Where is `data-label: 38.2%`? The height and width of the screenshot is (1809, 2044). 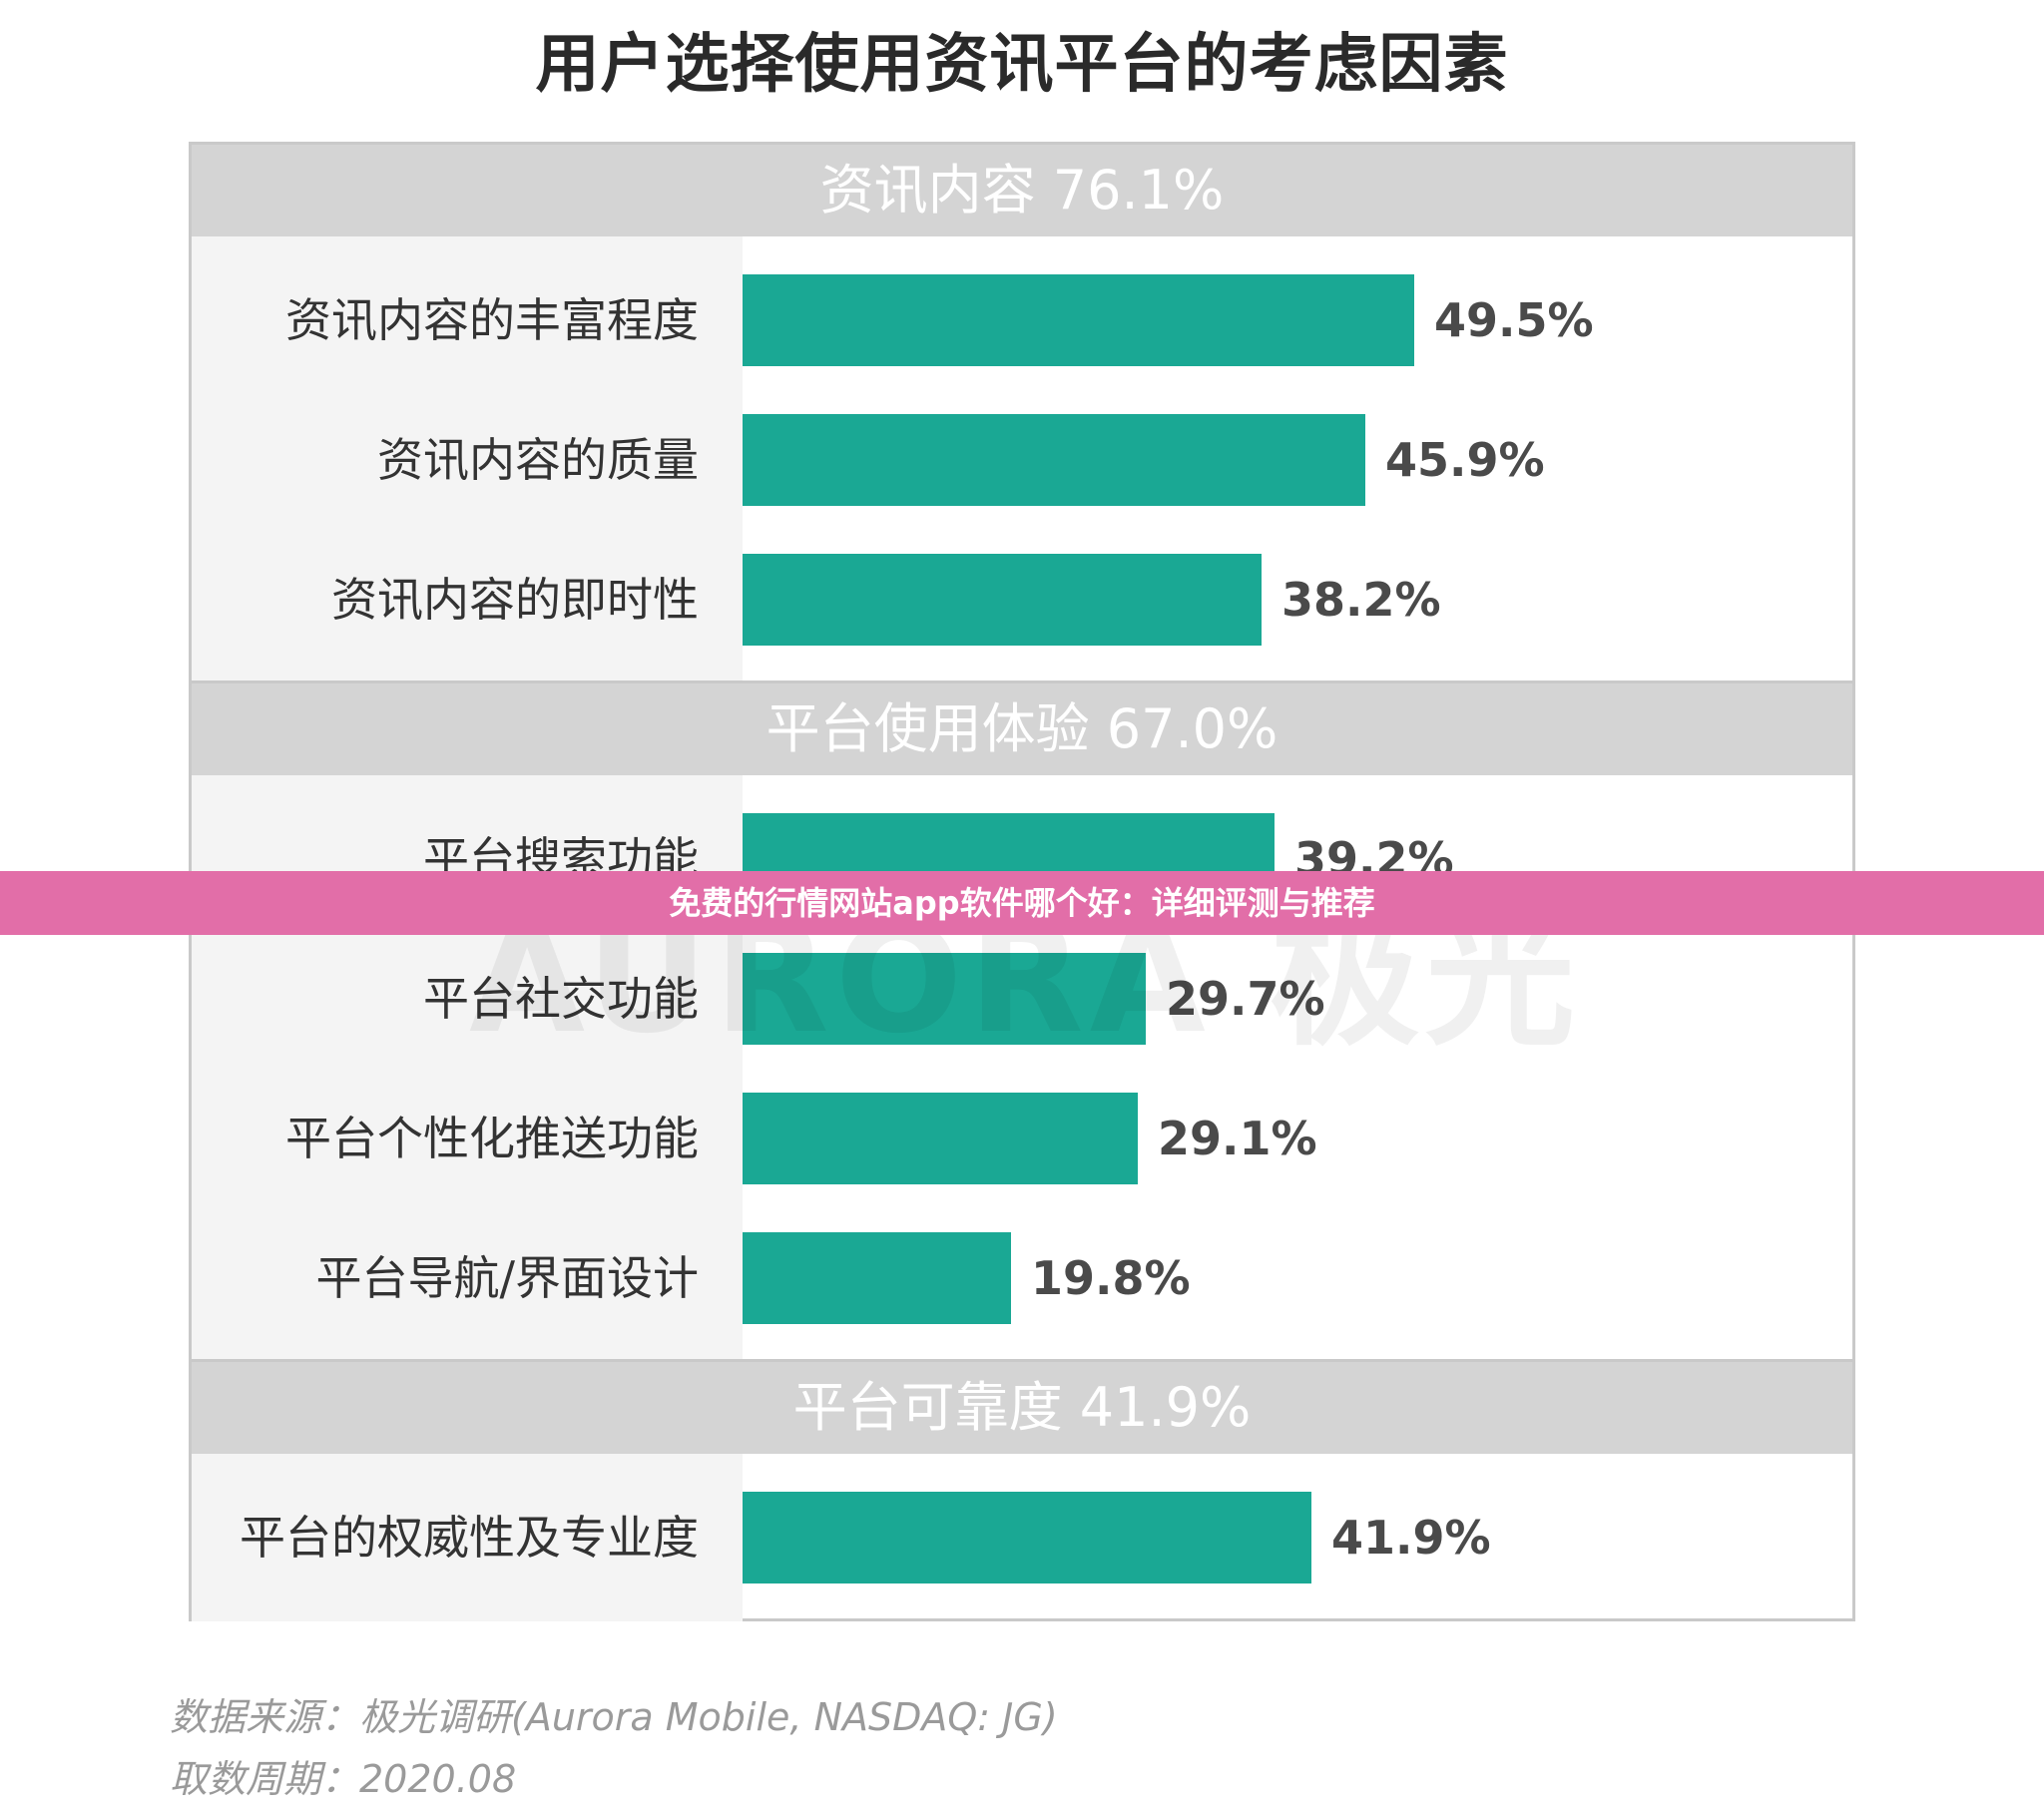
data-label: 38.2% is located at coordinates (1361, 600).